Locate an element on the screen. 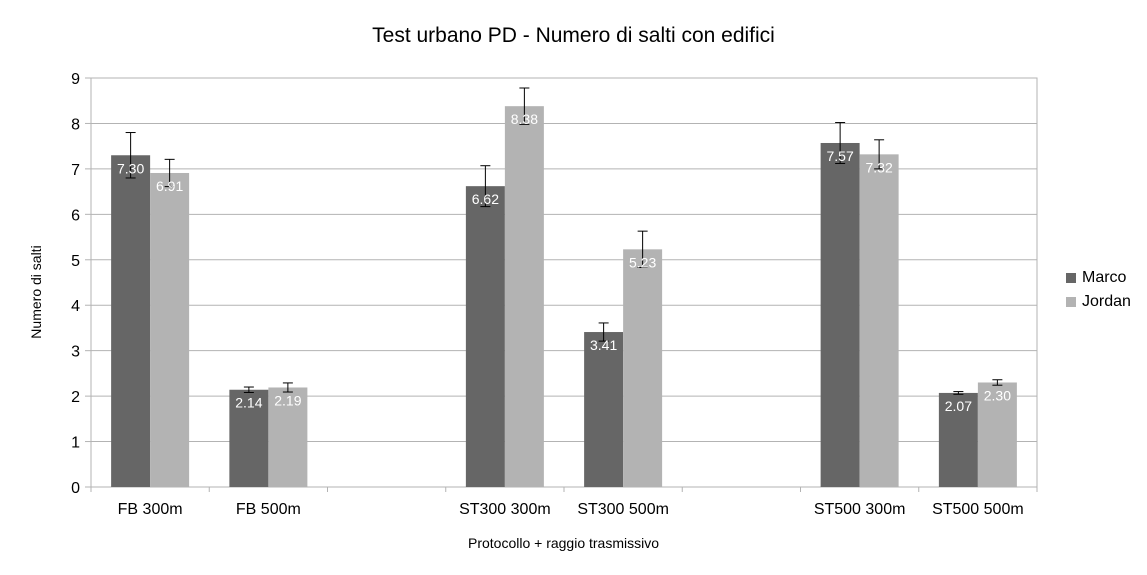 The image size is (1147, 575). x-tick-label: ST300 500m is located at coordinates (623, 509).